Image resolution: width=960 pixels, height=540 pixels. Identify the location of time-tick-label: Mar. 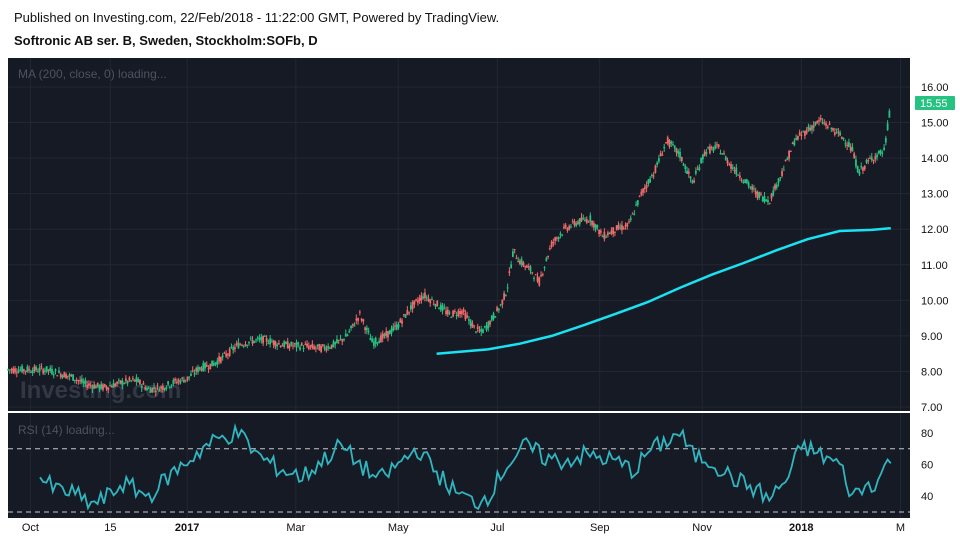
(295, 528).